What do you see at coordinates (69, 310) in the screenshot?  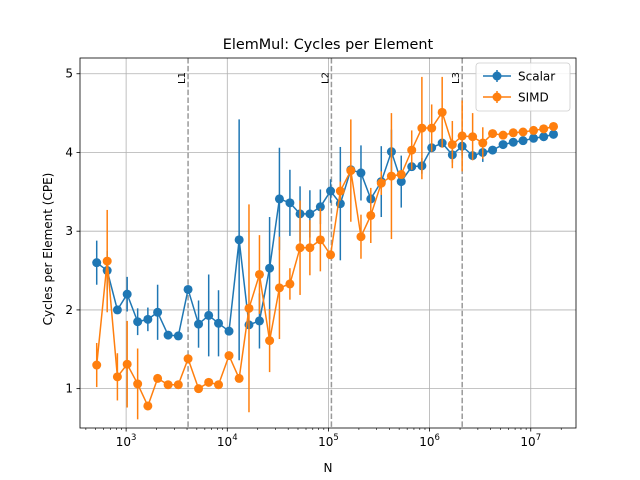 I see `y-tick-label: 2` at bounding box center [69, 310].